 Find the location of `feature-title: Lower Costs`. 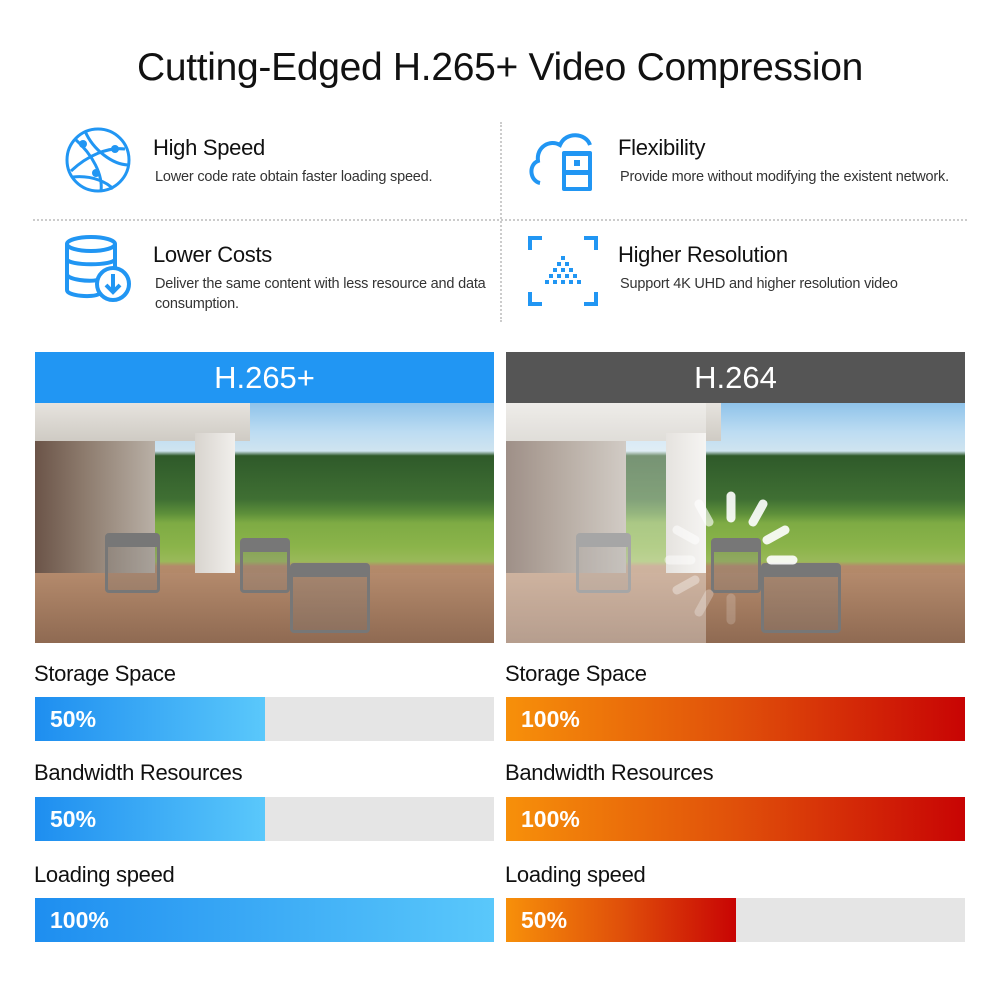

feature-title: Lower Costs is located at coordinates (212, 254).